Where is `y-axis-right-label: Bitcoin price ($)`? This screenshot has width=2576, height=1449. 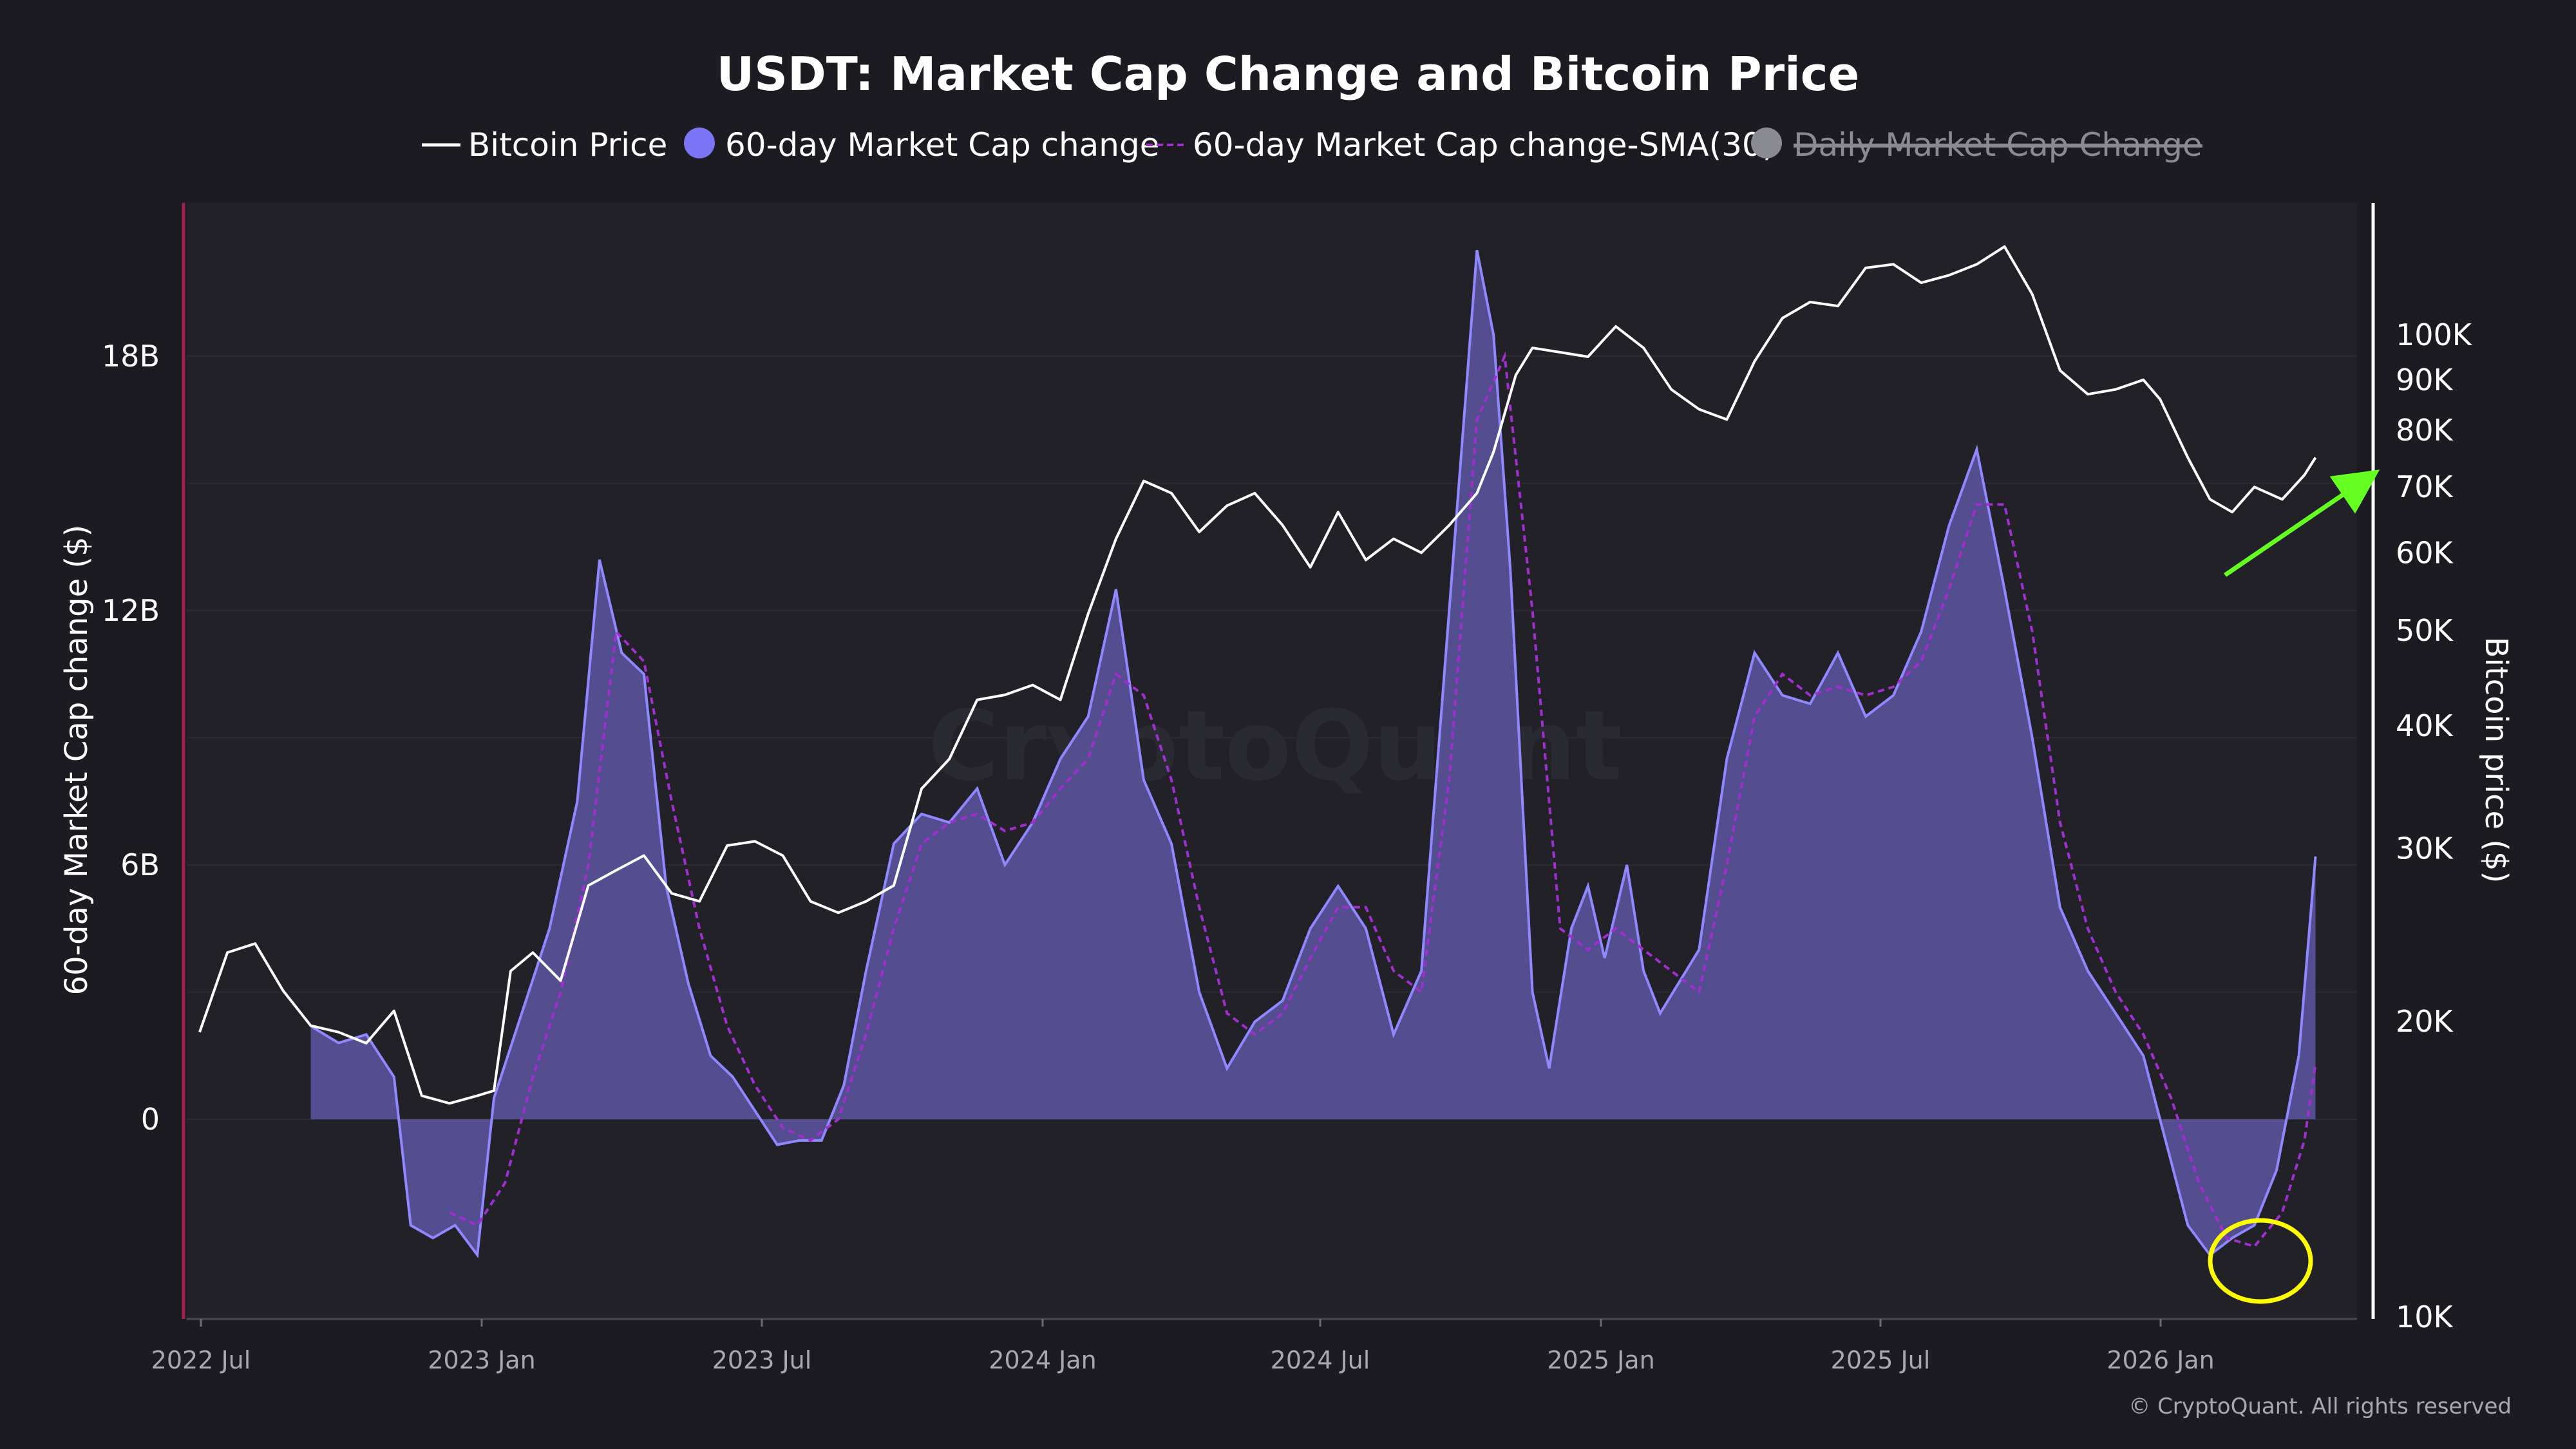
y-axis-right-label: Bitcoin price ($) is located at coordinates (2496, 760).